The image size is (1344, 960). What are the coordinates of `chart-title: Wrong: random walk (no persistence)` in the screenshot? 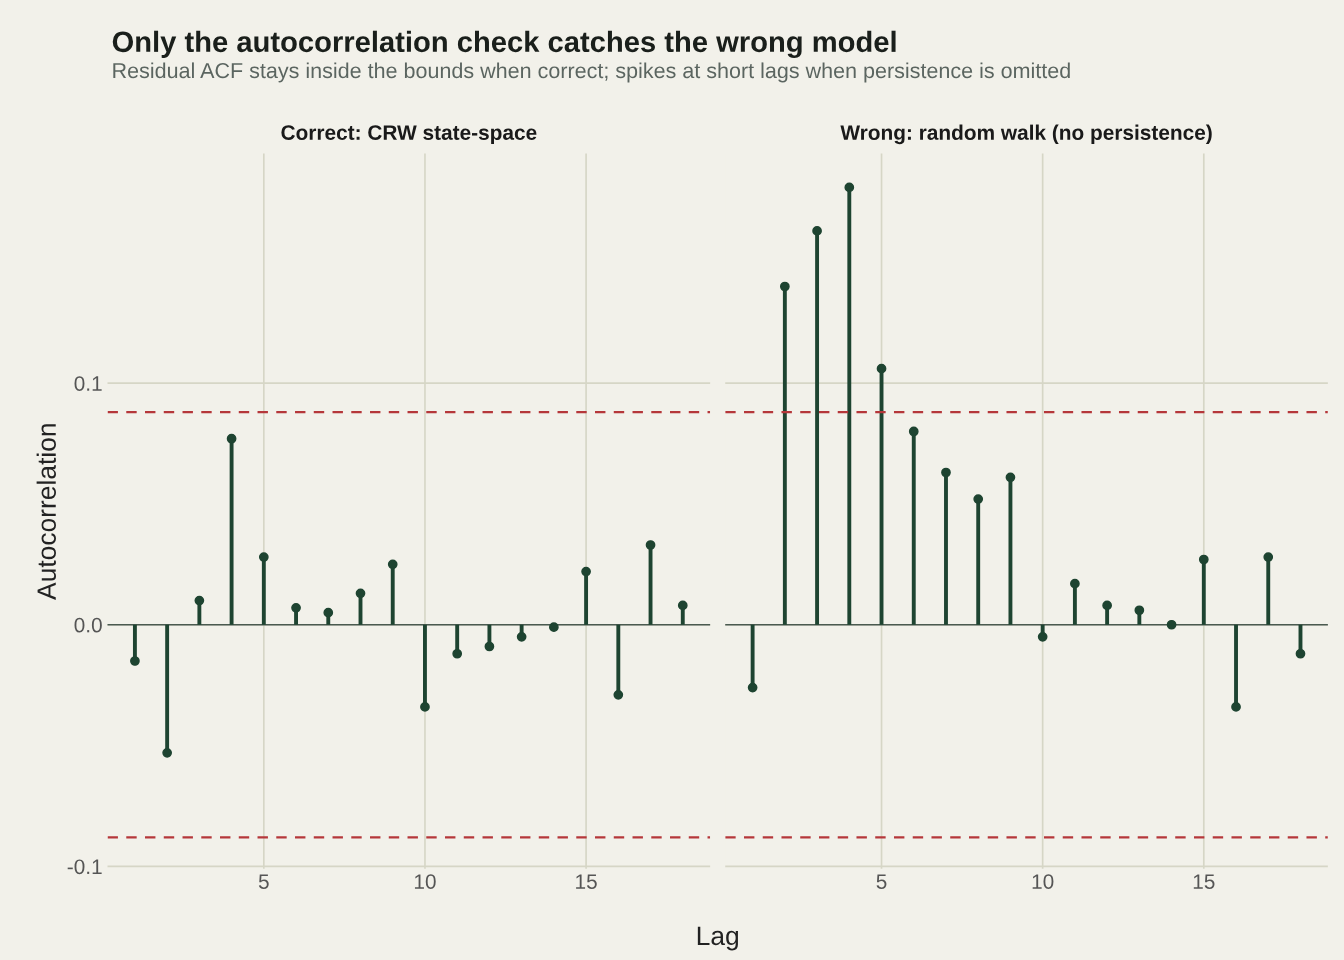 It's located at (1026, 134).